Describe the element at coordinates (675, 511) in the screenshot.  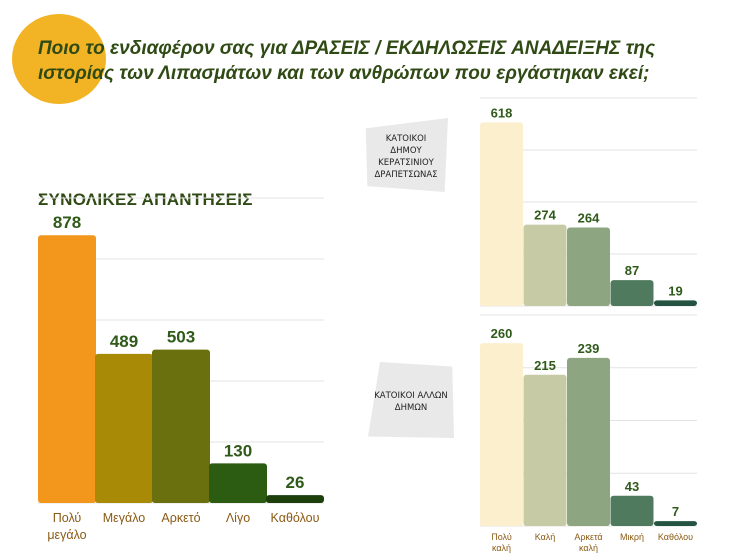
I see `other-value-label: 7` at that location.